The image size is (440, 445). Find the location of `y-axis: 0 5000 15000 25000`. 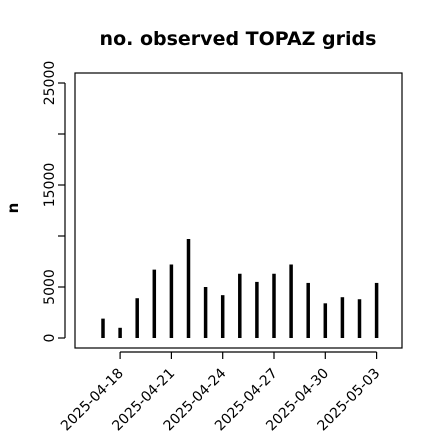

y-axis: 0 5000 15000 25000 is located at coordinates (54, 202).